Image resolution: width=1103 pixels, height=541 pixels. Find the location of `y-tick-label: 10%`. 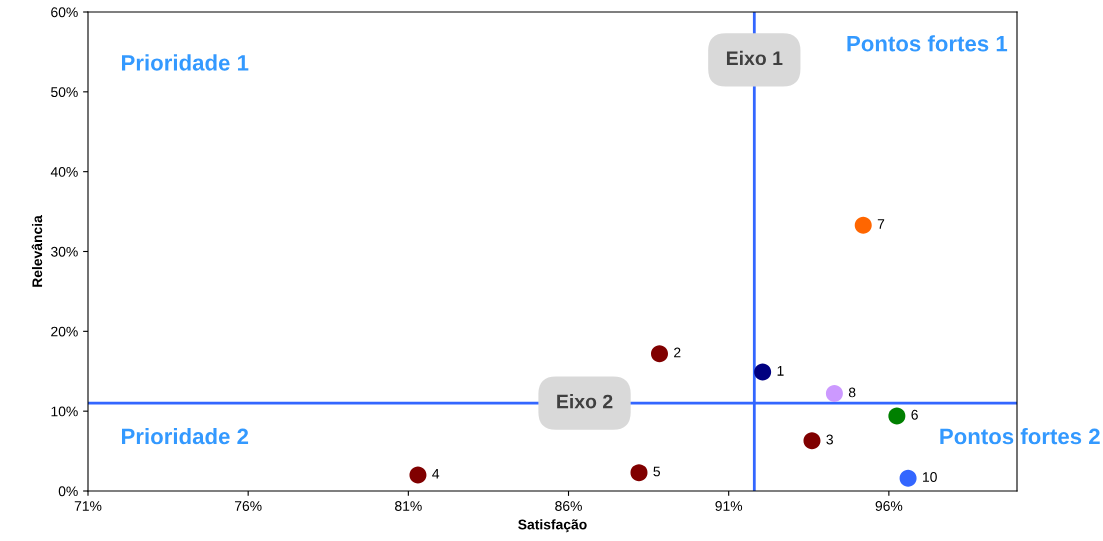

y-tick-label: 10% is located at coordinates (64, 411).